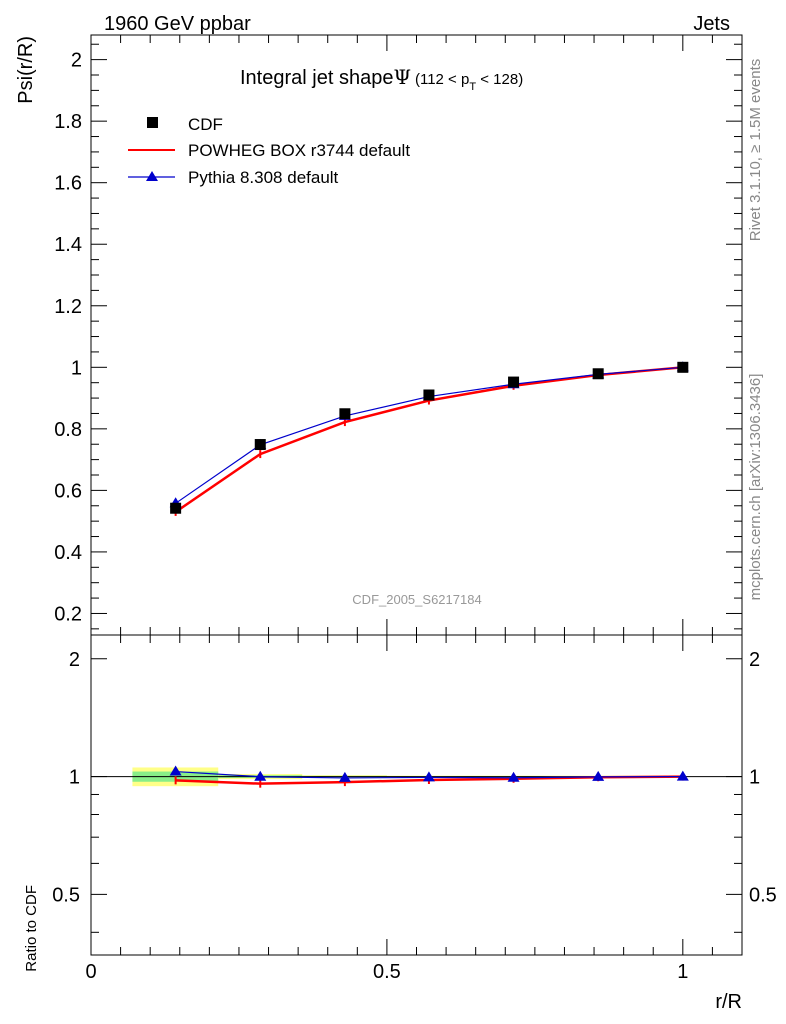 This screenshot has height=1024, width=786. What do you see at coordinates (728, 1002) in the screenshot?
I see `x-axis-label: r/R` at bounding box center [728, 1002].